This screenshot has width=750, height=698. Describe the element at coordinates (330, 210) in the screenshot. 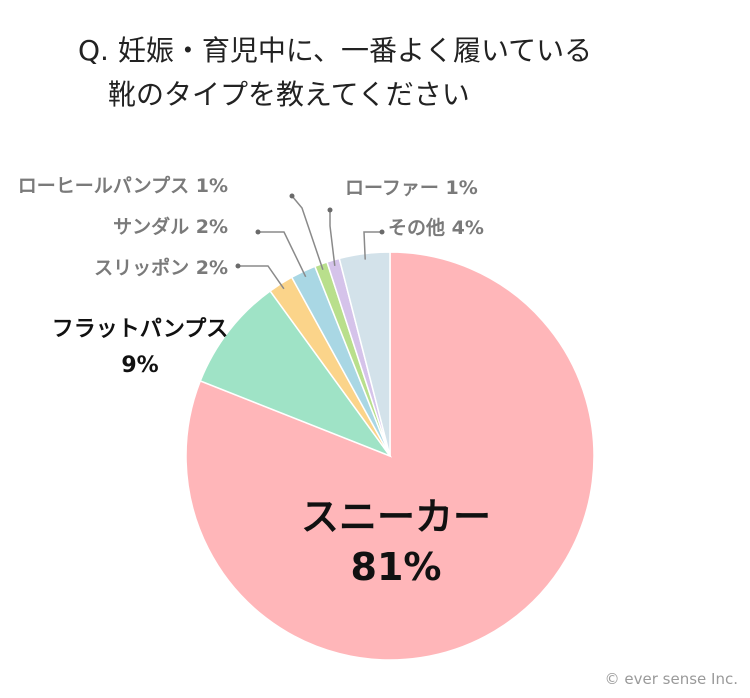

I see `slice-5-leader-dot` at that location.